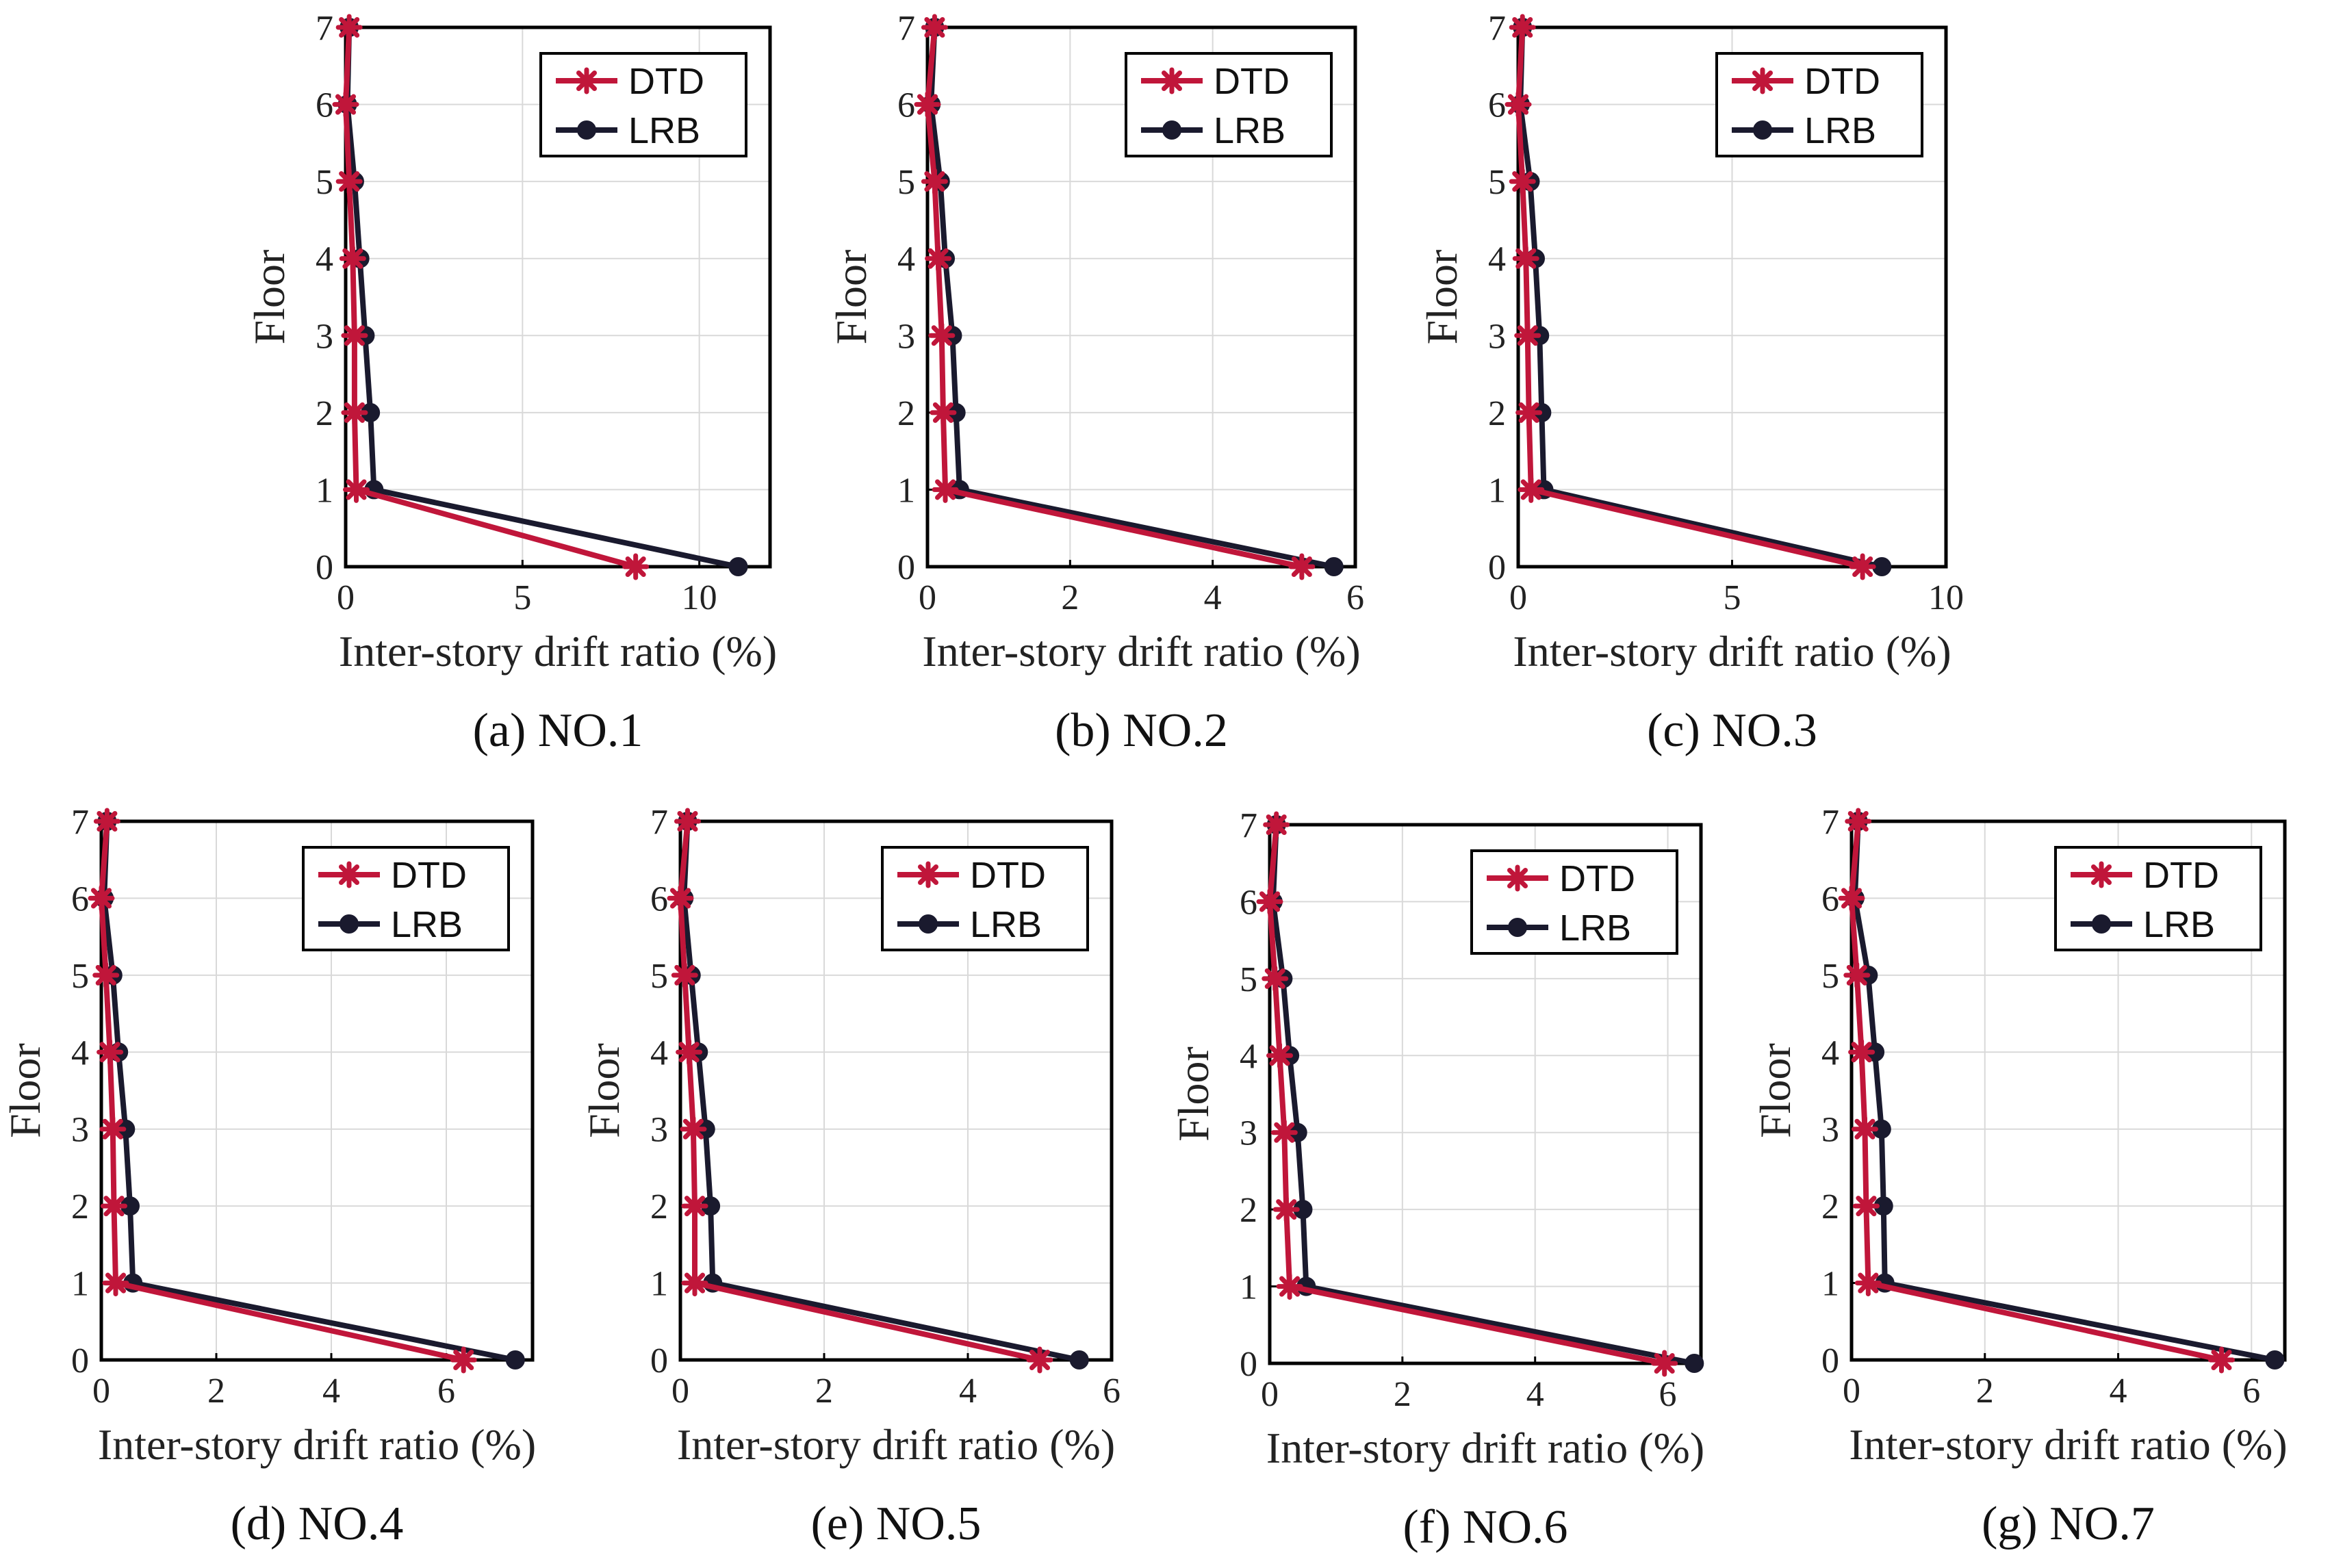  Describe the element at coordinates (1497, 182) in the screenshot. I see `y-tick-label: 5` at that location.